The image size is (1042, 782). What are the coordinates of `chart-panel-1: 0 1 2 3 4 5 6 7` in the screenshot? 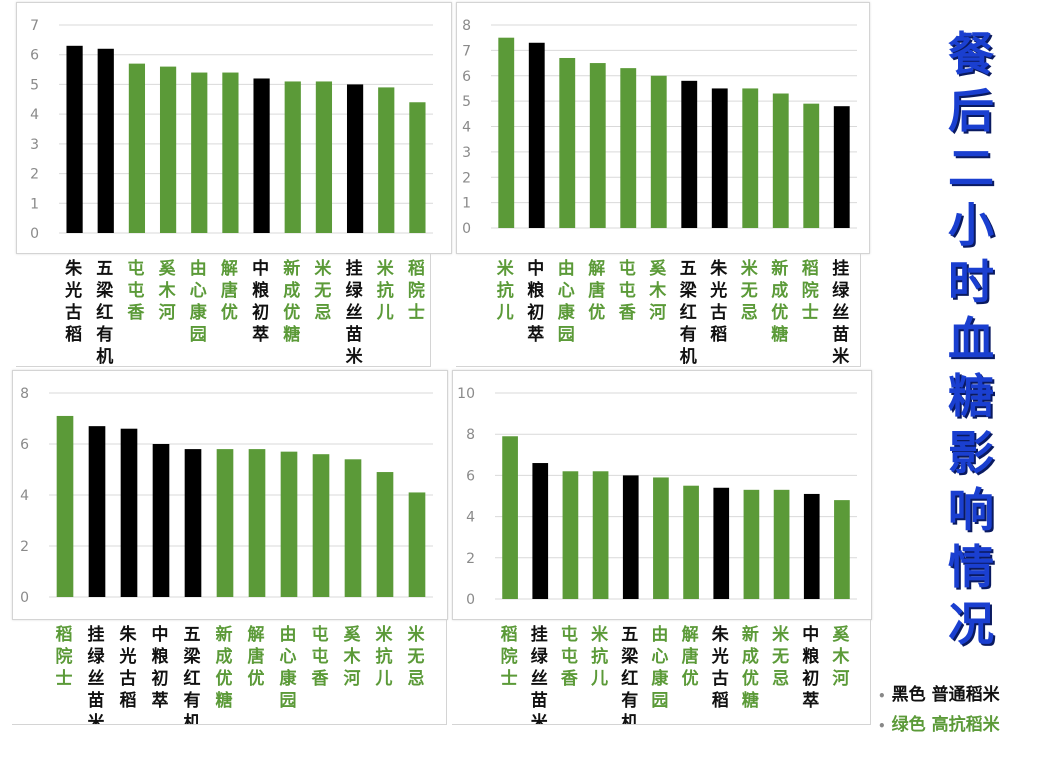 It's located at (234, 128).